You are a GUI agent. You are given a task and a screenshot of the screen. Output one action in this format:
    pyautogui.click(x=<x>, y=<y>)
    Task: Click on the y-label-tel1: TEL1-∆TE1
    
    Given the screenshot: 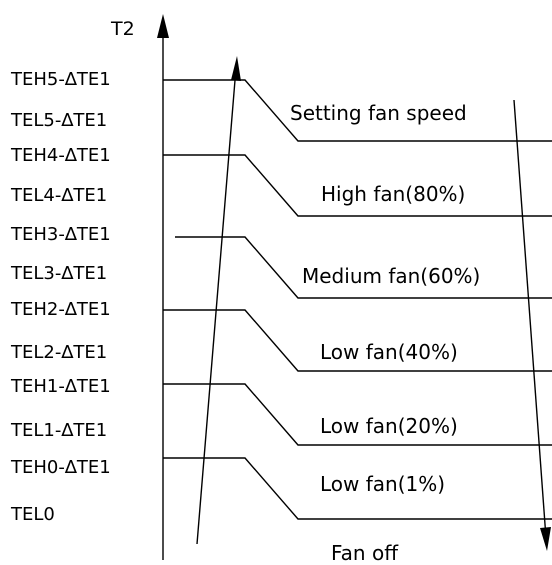 What is the action you would take?
    pyautogui.click(x=58, y=430)
    